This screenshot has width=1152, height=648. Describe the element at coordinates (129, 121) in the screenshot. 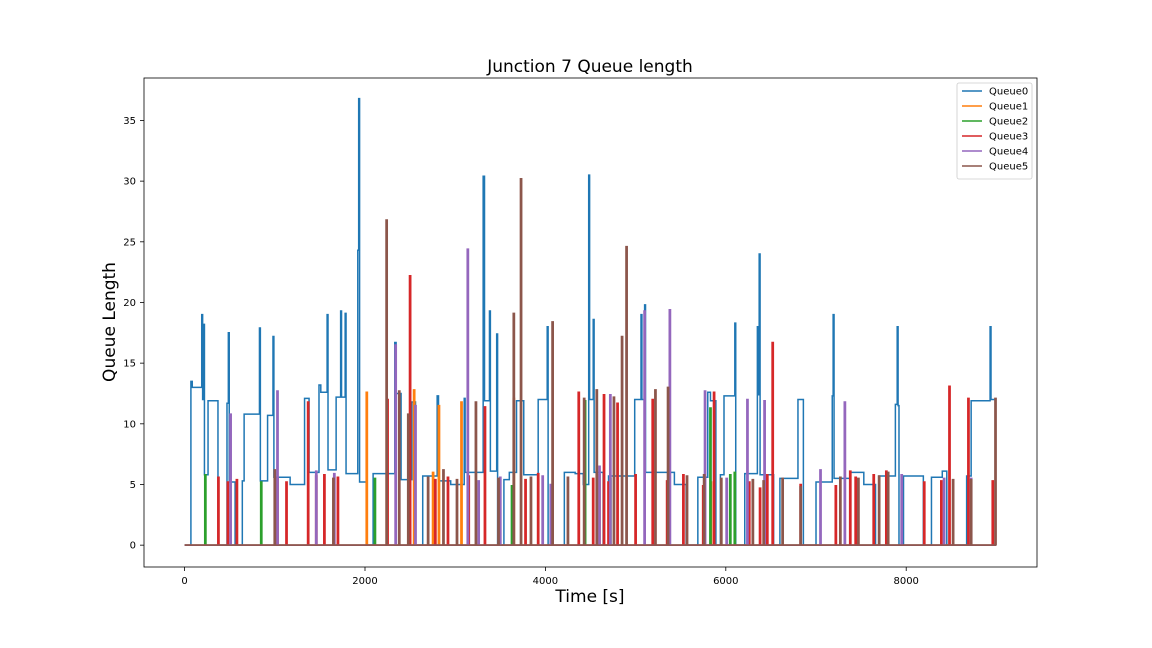

I see `y-tick-label: 35` at that location.